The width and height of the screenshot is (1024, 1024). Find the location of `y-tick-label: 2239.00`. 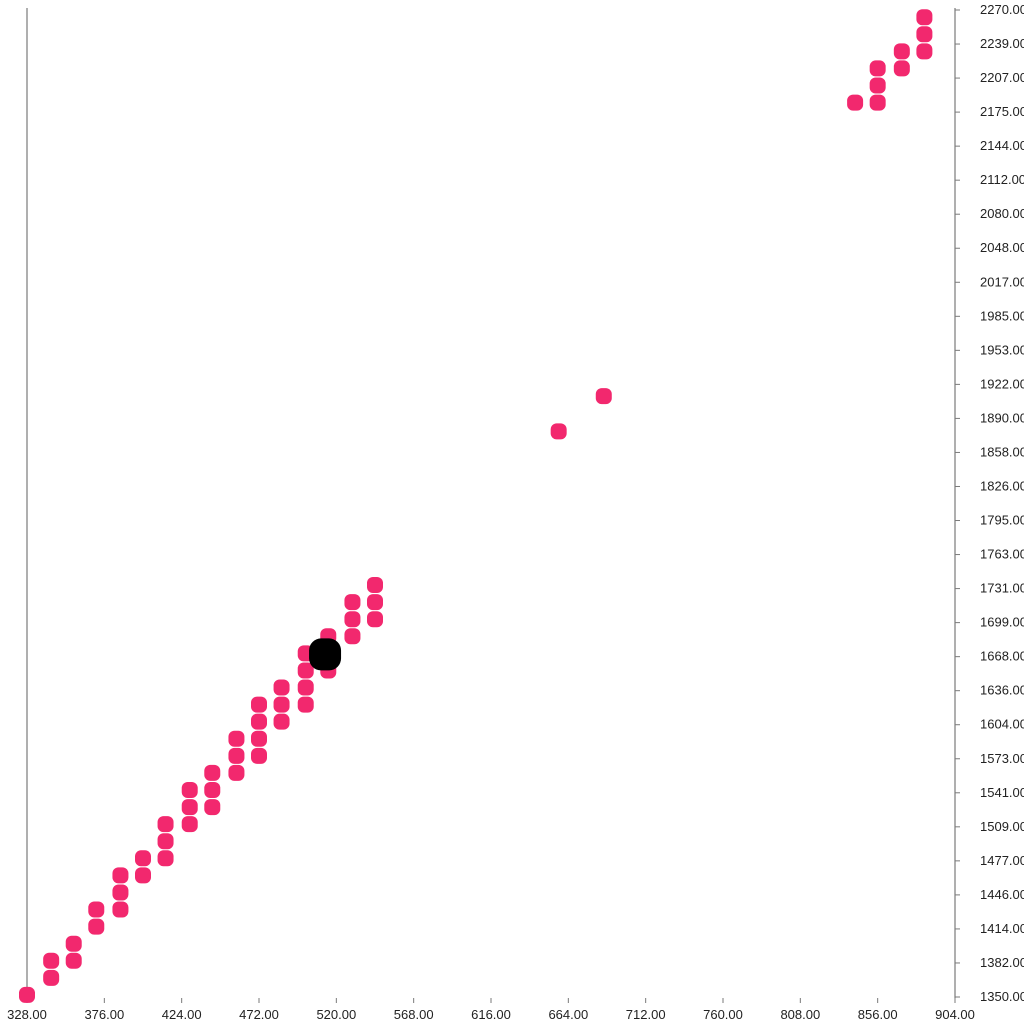

y-tick-label: 2239.00 is located at coordinates (1002, 43).